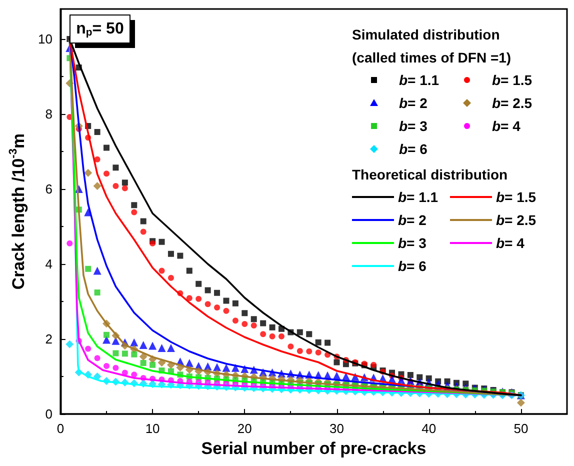 This screenshot has width=574, height=466. Describe the element at coordinates (45, 39) in the screenshot. I see `y-tick-label: 10` at that location.